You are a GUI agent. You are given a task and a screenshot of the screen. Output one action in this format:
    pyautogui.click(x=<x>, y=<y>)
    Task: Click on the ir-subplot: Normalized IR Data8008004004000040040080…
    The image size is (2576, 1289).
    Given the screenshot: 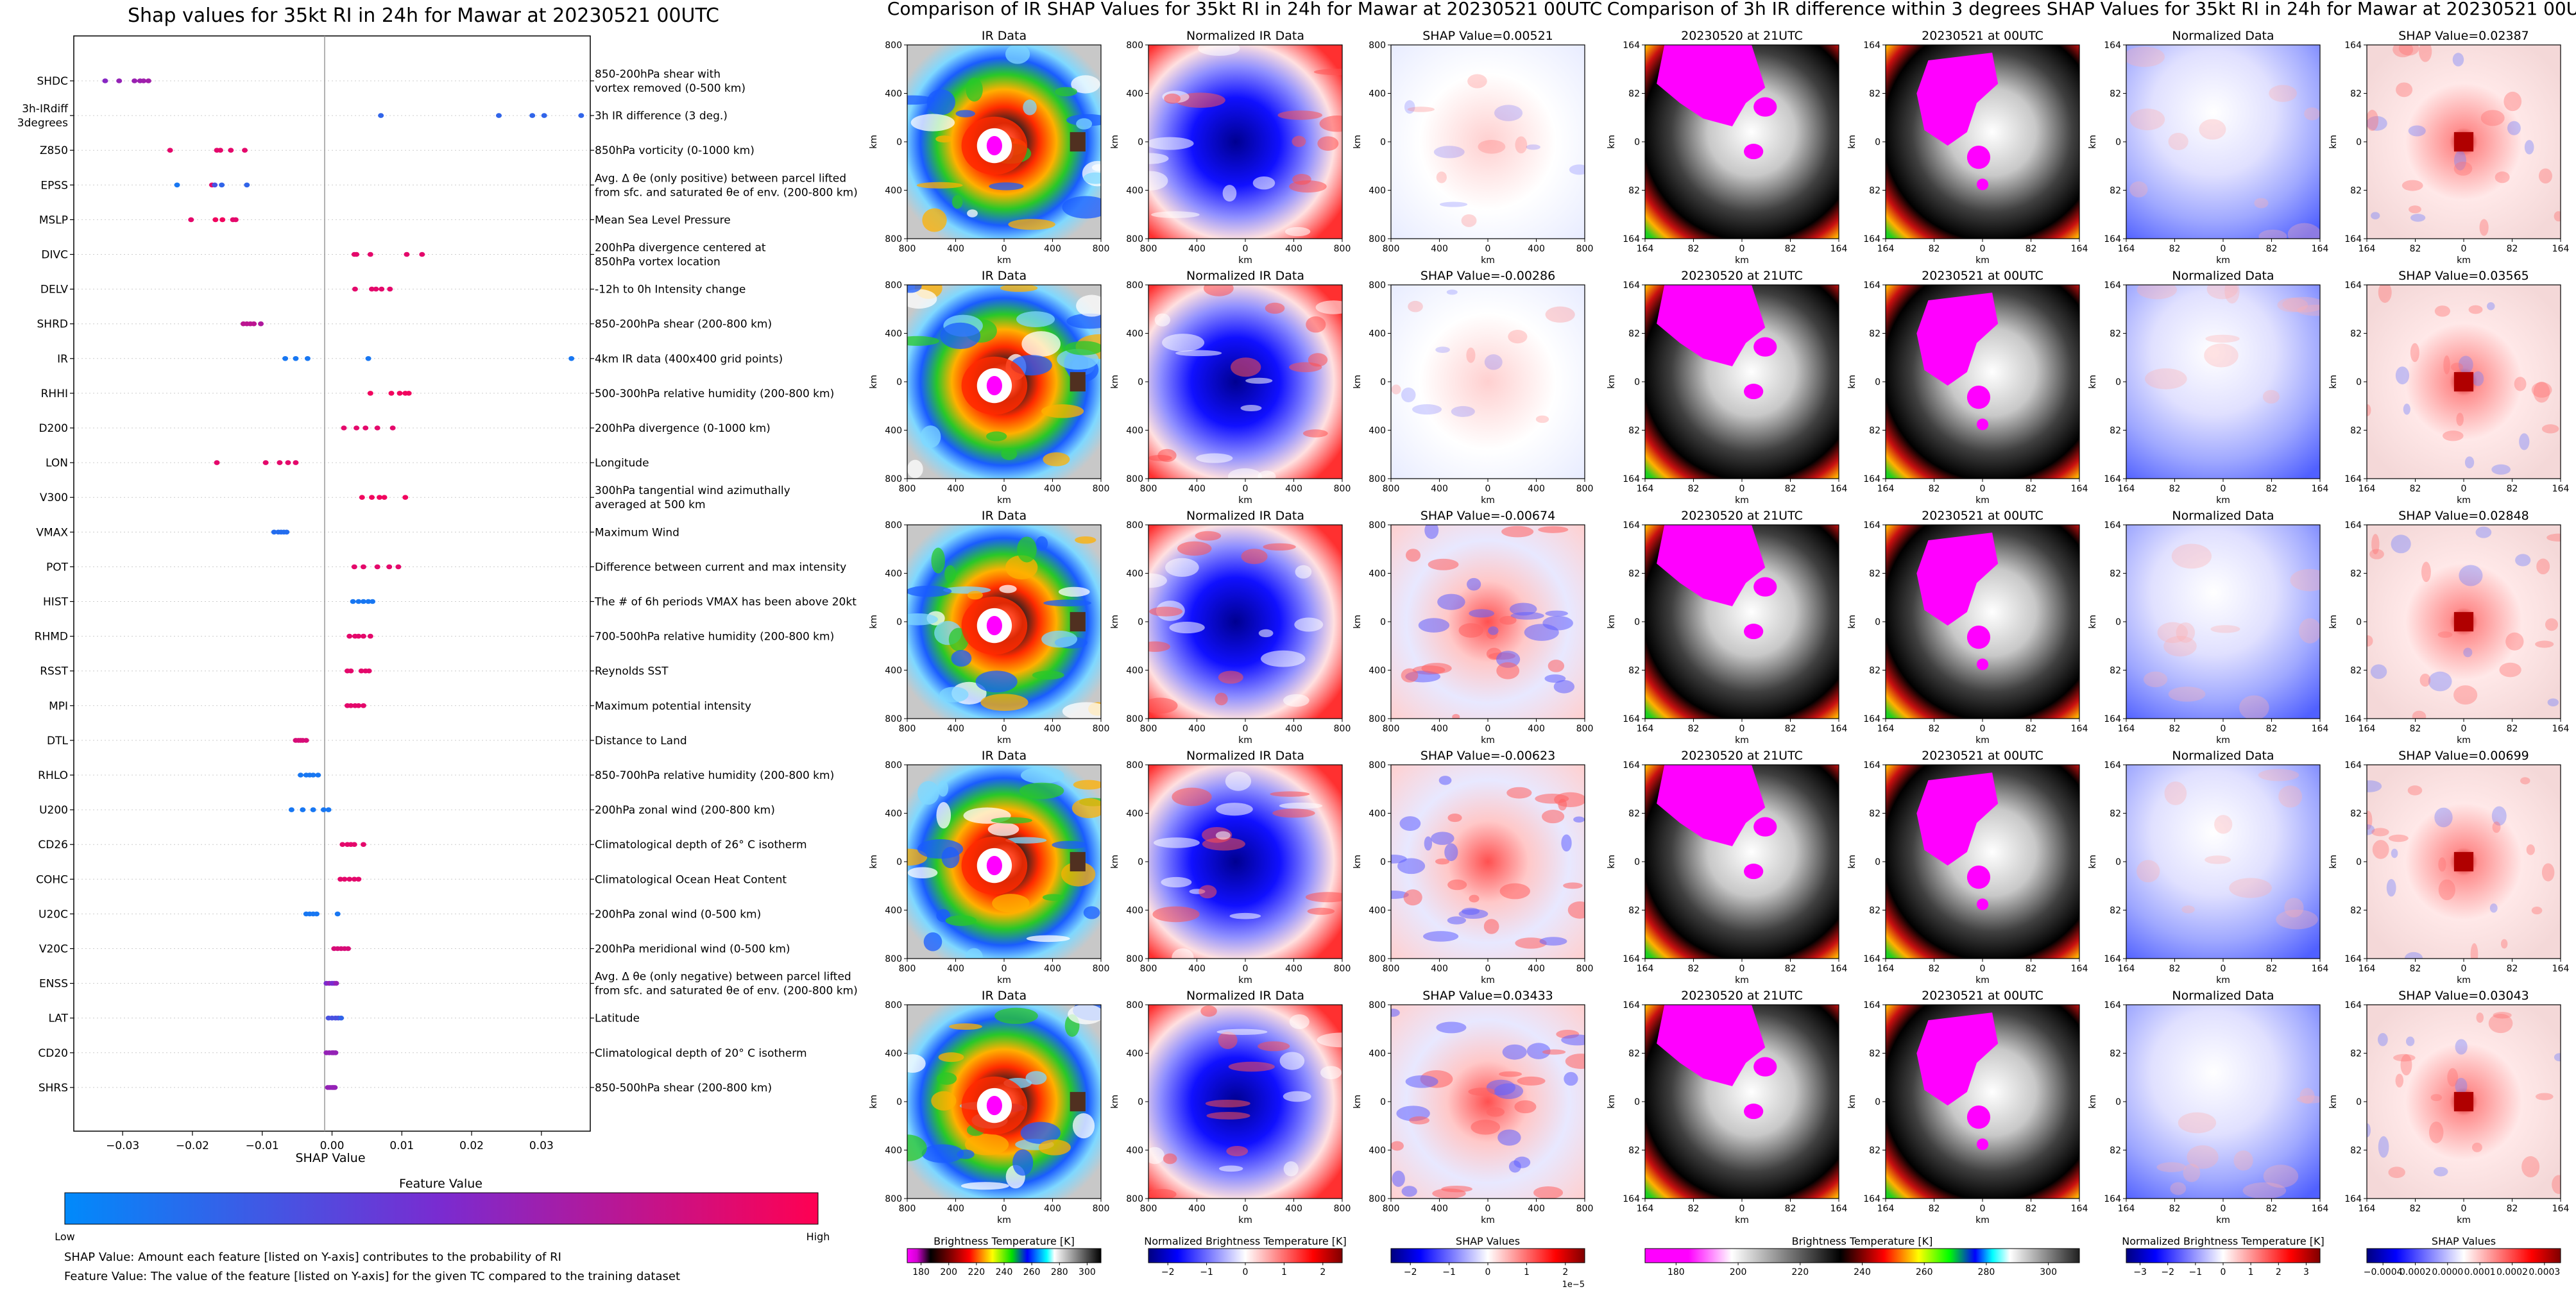 What is the action you would take?
    pyautogui.click(x=1230, y=867)
    